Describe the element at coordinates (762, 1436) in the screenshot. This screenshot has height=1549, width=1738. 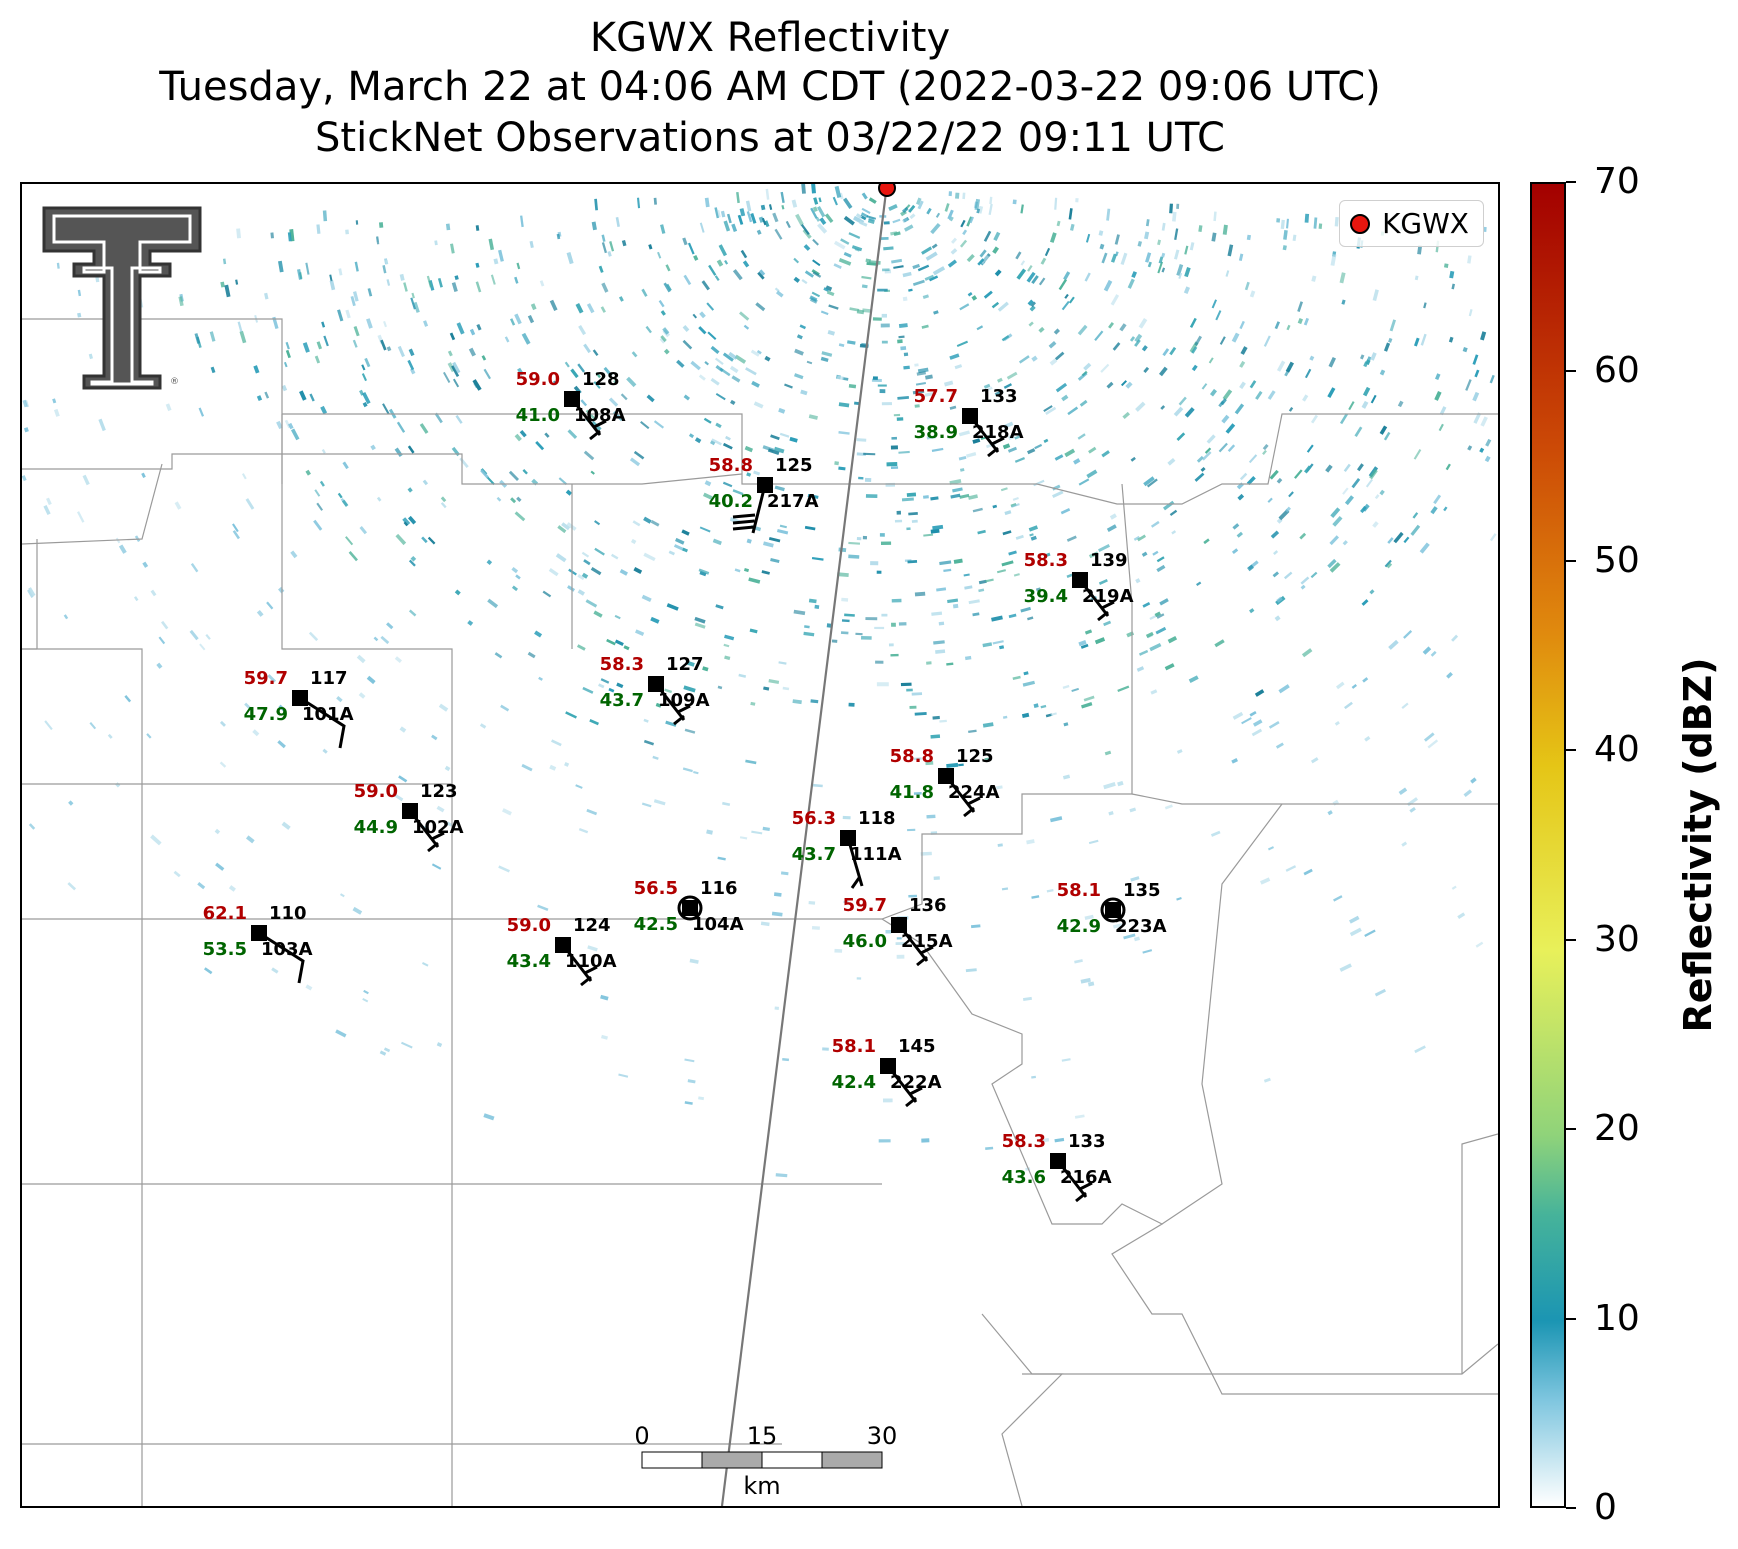
I see `scale-label-15: 15` at that location.